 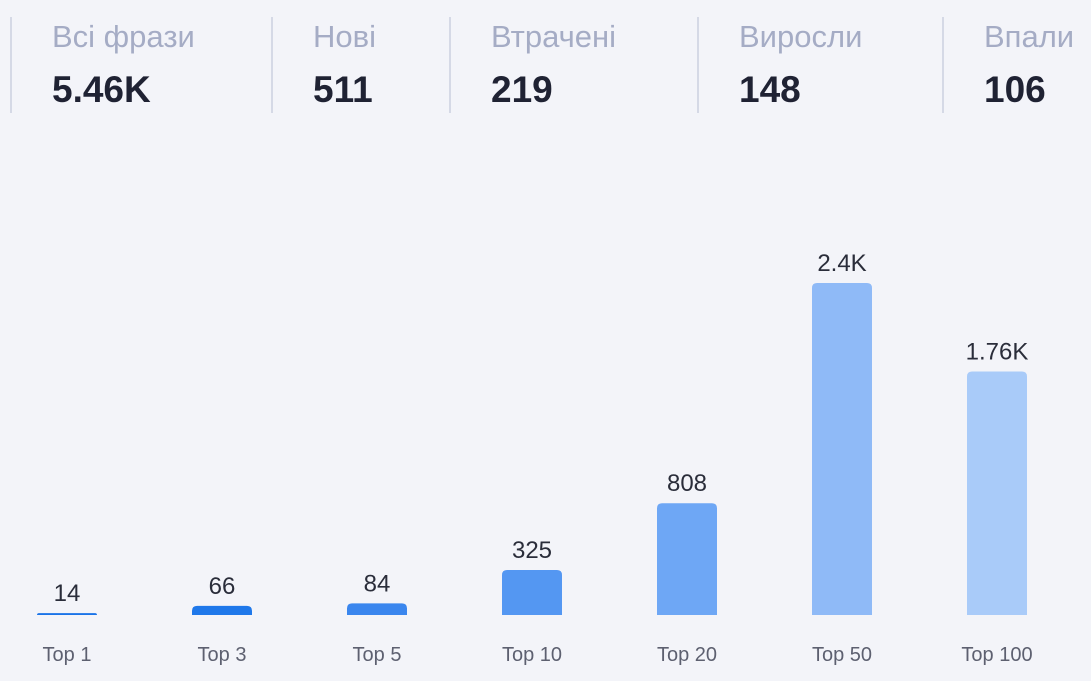 I want to click on stat-label: Виросли, so click(x=801, y=36).